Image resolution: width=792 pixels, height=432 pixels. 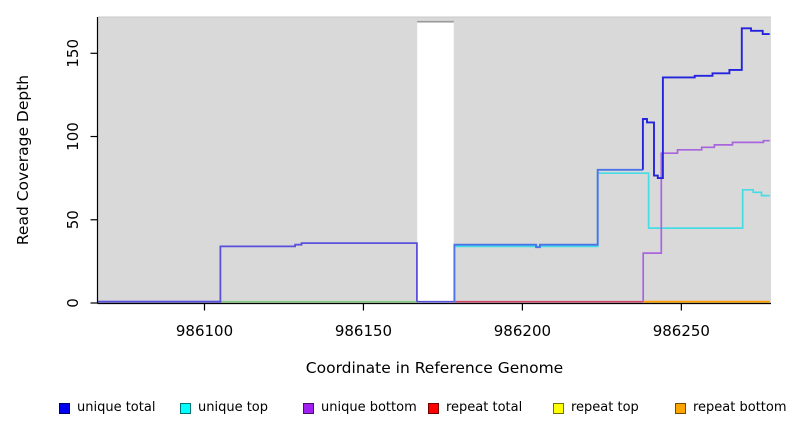 What do you see at coordinates (233, 407) in the screenshot?
I see `legend-label: unique top` at bounding box center [233, 407].